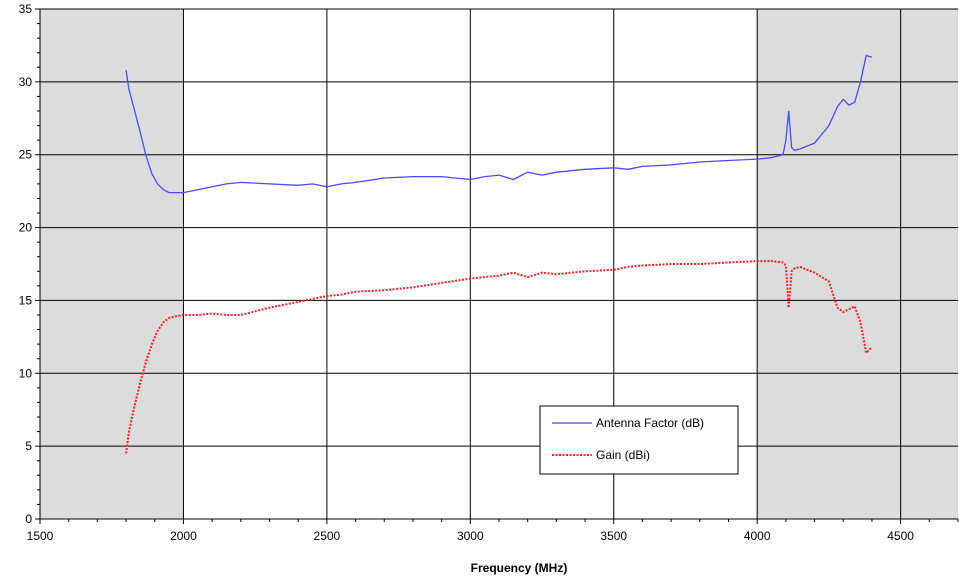  I want to click on x-tick-label-1500: 1500, so click(40, 536).